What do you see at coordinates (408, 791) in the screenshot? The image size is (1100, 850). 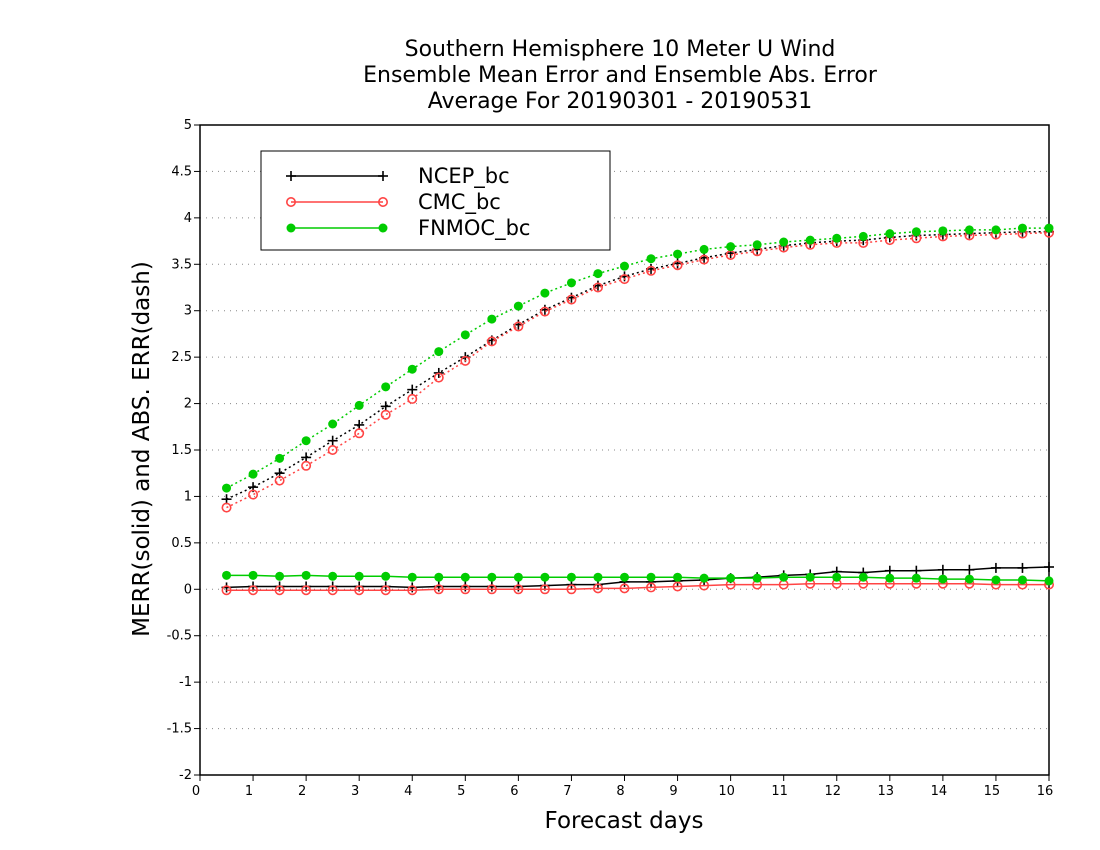 I see `x-tick-label: 4` at bounding box center [408, 791].